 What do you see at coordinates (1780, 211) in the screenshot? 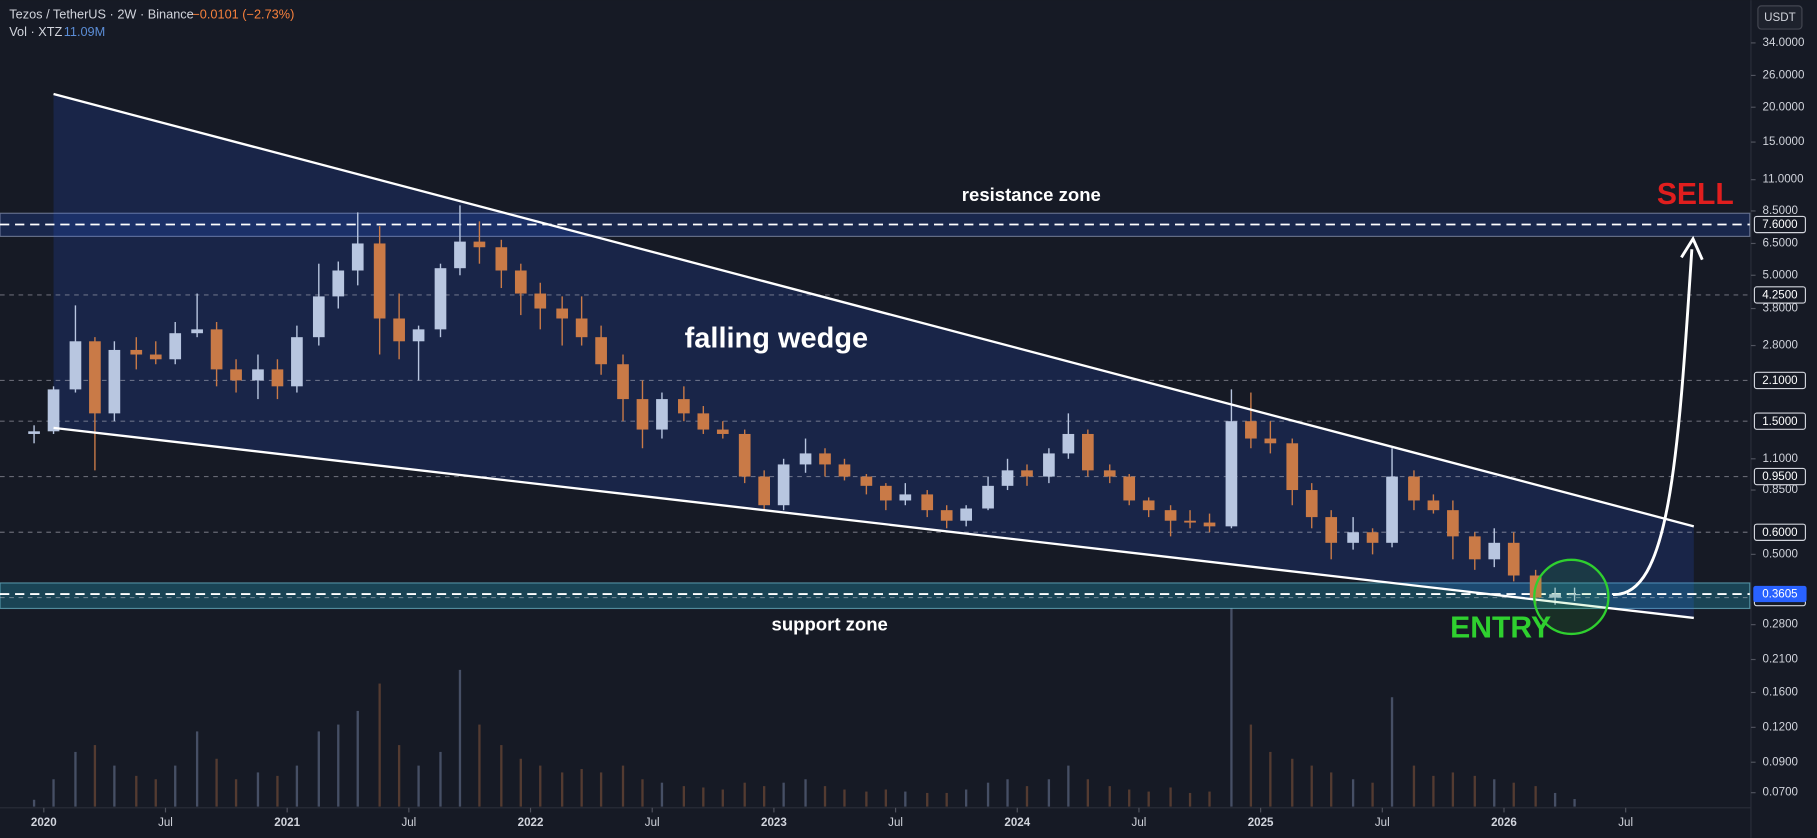
I see `y-tick-label: 8.5000` at bounding box center [1780, 211].